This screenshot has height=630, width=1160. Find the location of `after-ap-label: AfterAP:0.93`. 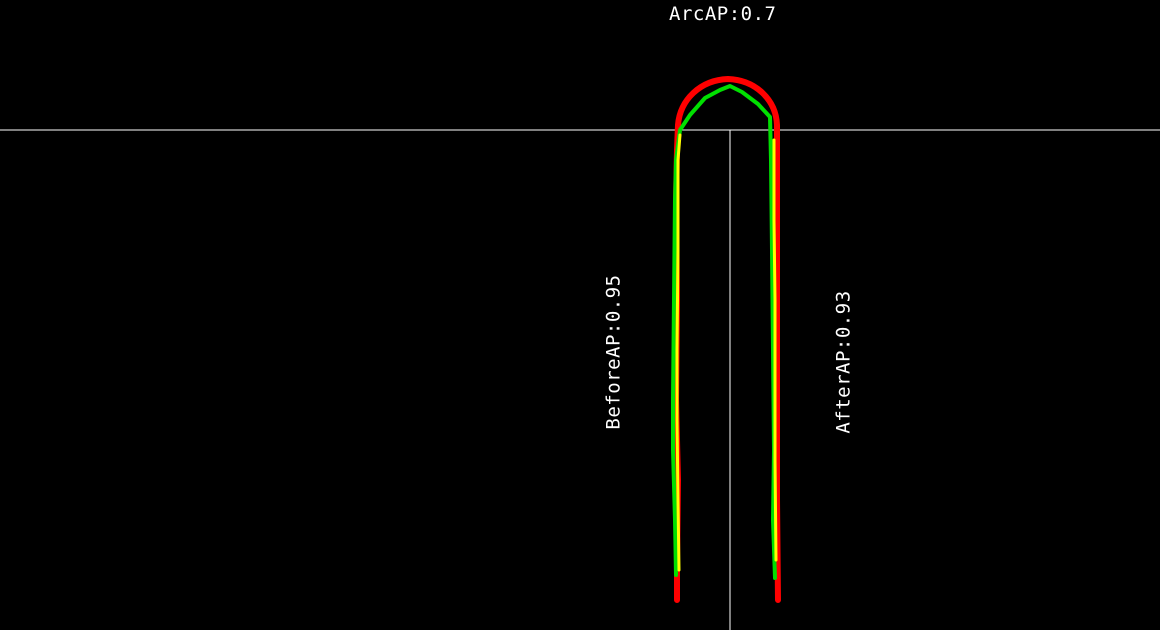

after-ap-label: AfterAP:0.93 is located at coordinates (843, 362).